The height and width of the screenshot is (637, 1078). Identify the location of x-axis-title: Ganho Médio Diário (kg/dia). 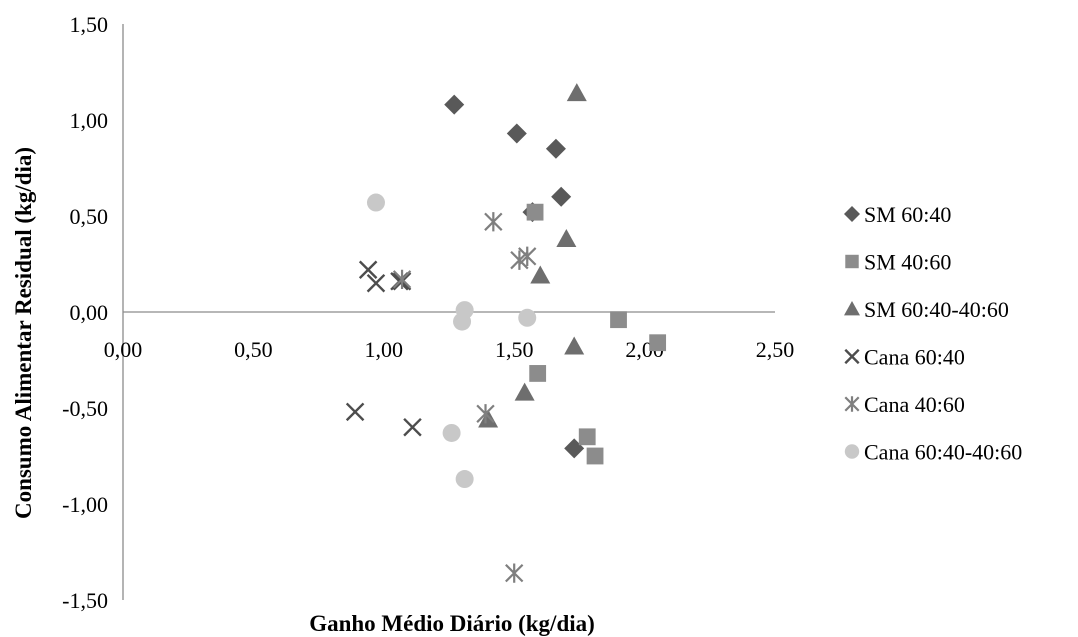
(452, 623).